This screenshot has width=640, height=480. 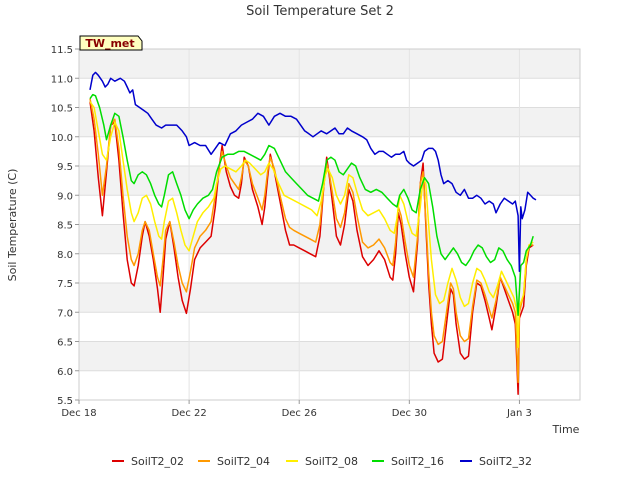 I want to click on legend-label-soilt2_02: SoilT2_02, so click(x=157, y=461).